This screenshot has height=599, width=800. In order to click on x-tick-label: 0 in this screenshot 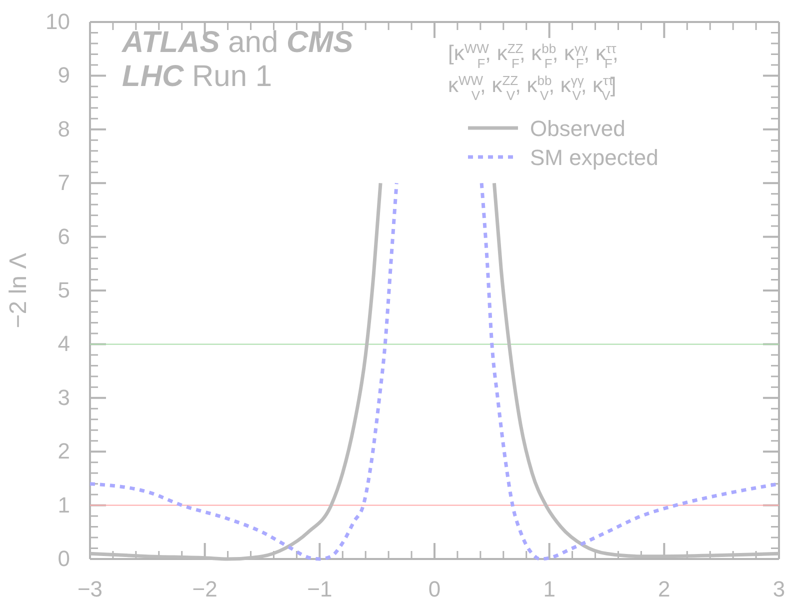, I will do `click(434, 587)`.